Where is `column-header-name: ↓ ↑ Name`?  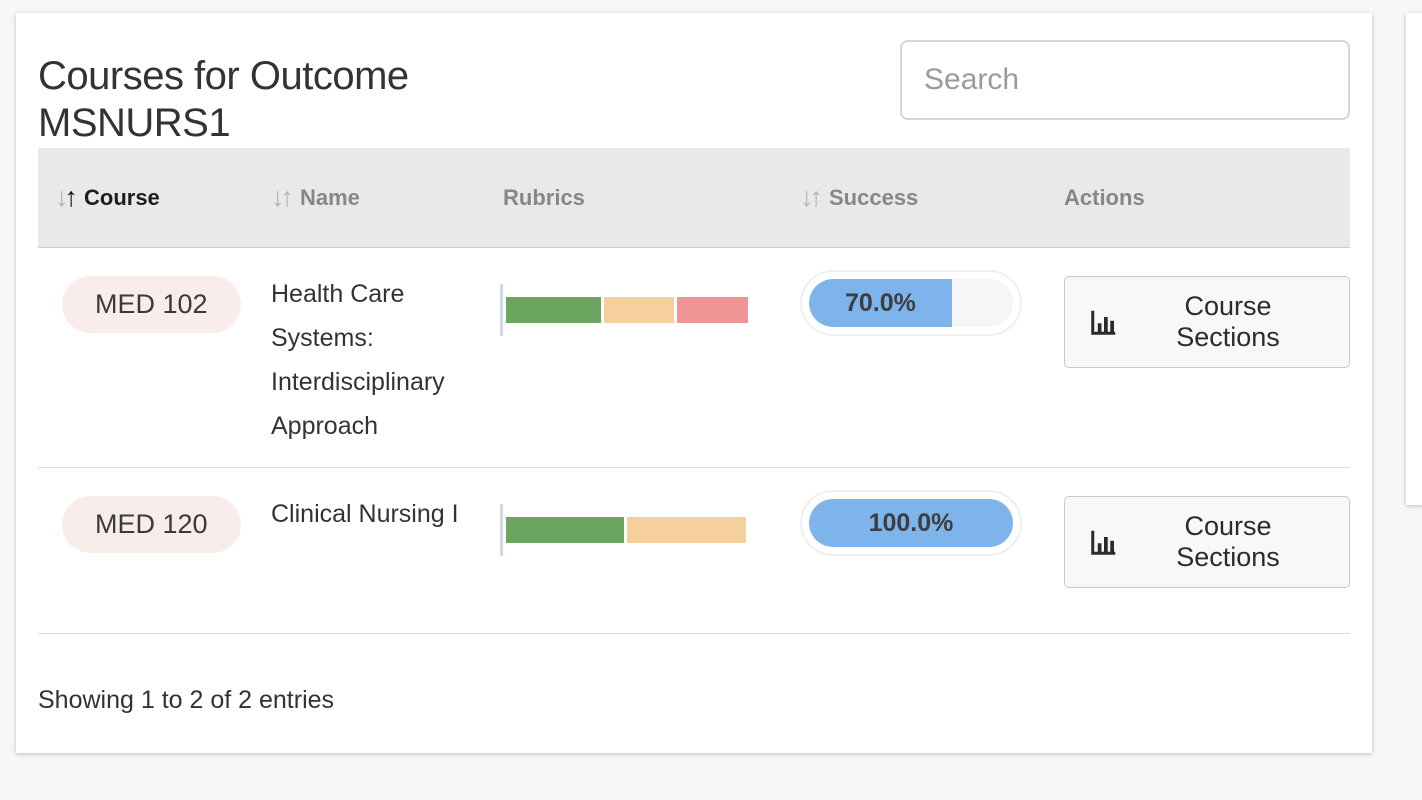 column-header-name: ↓ ↑ Name is located at coordinates (385, 197).